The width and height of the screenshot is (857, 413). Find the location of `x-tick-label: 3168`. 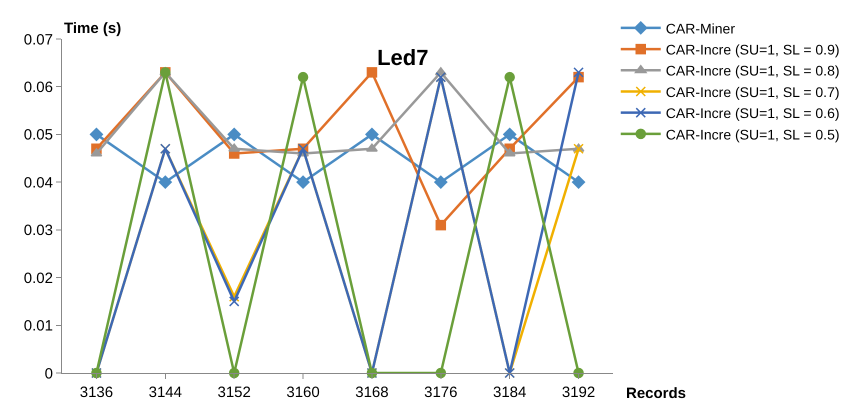

x-tick-label: 3168 is located at coordinates (372, 392).